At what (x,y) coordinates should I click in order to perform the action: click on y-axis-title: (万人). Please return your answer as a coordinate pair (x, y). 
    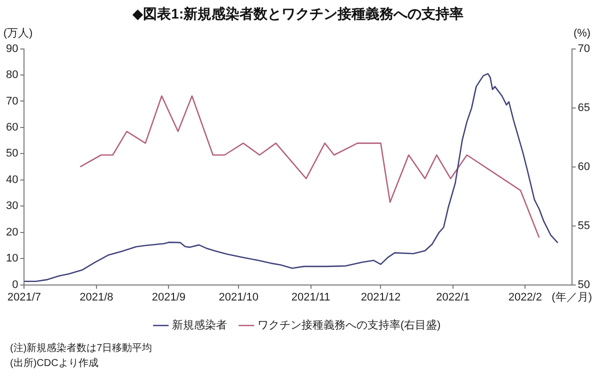
    Looking at the image, I should click on (18, 33).